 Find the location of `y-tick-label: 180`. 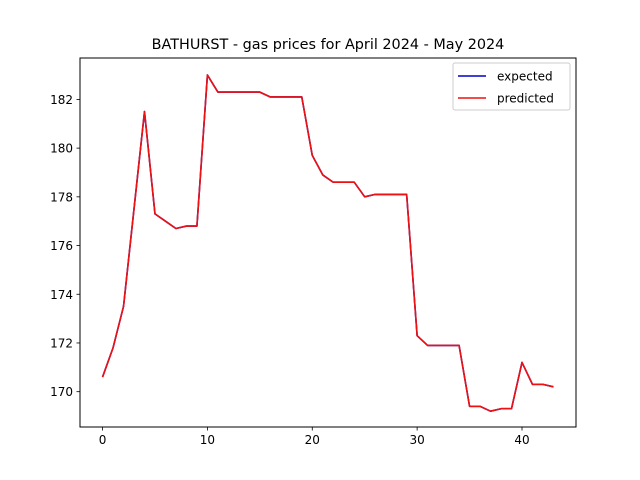

y-tick-label: 180 is located at coordinates (61, 149).